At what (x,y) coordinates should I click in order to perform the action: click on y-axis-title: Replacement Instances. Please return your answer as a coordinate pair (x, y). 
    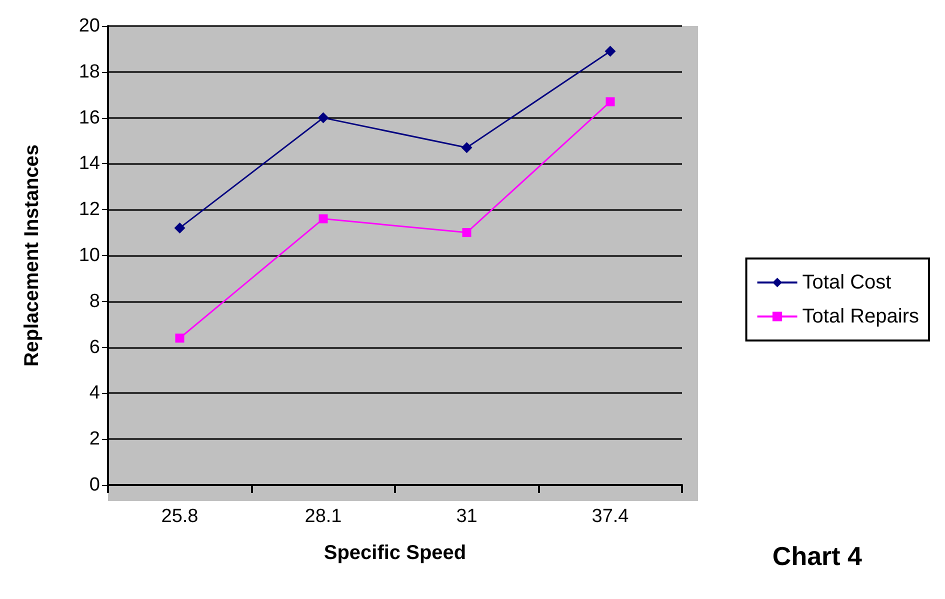
    Looking at the image, I should click on (32, 255).